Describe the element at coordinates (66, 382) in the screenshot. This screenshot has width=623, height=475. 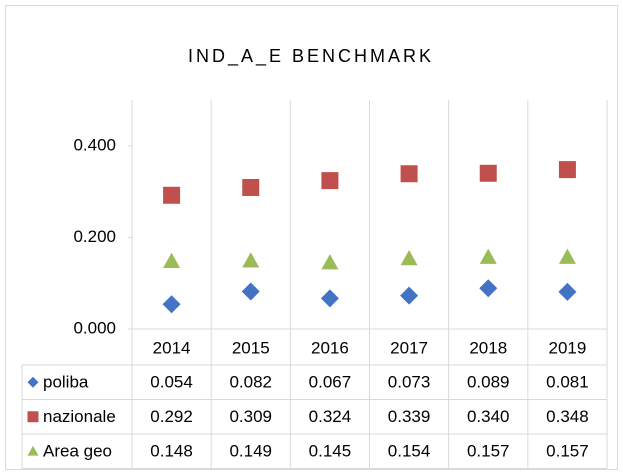
I see `legend-label: poliba` at that location.